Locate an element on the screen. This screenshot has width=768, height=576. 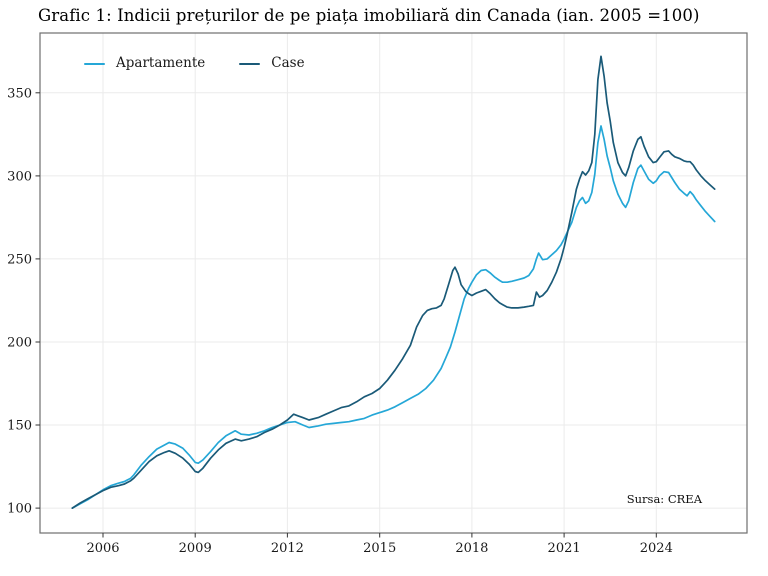
source-note: Sursa: CREA is located at coordinates (664, 499).